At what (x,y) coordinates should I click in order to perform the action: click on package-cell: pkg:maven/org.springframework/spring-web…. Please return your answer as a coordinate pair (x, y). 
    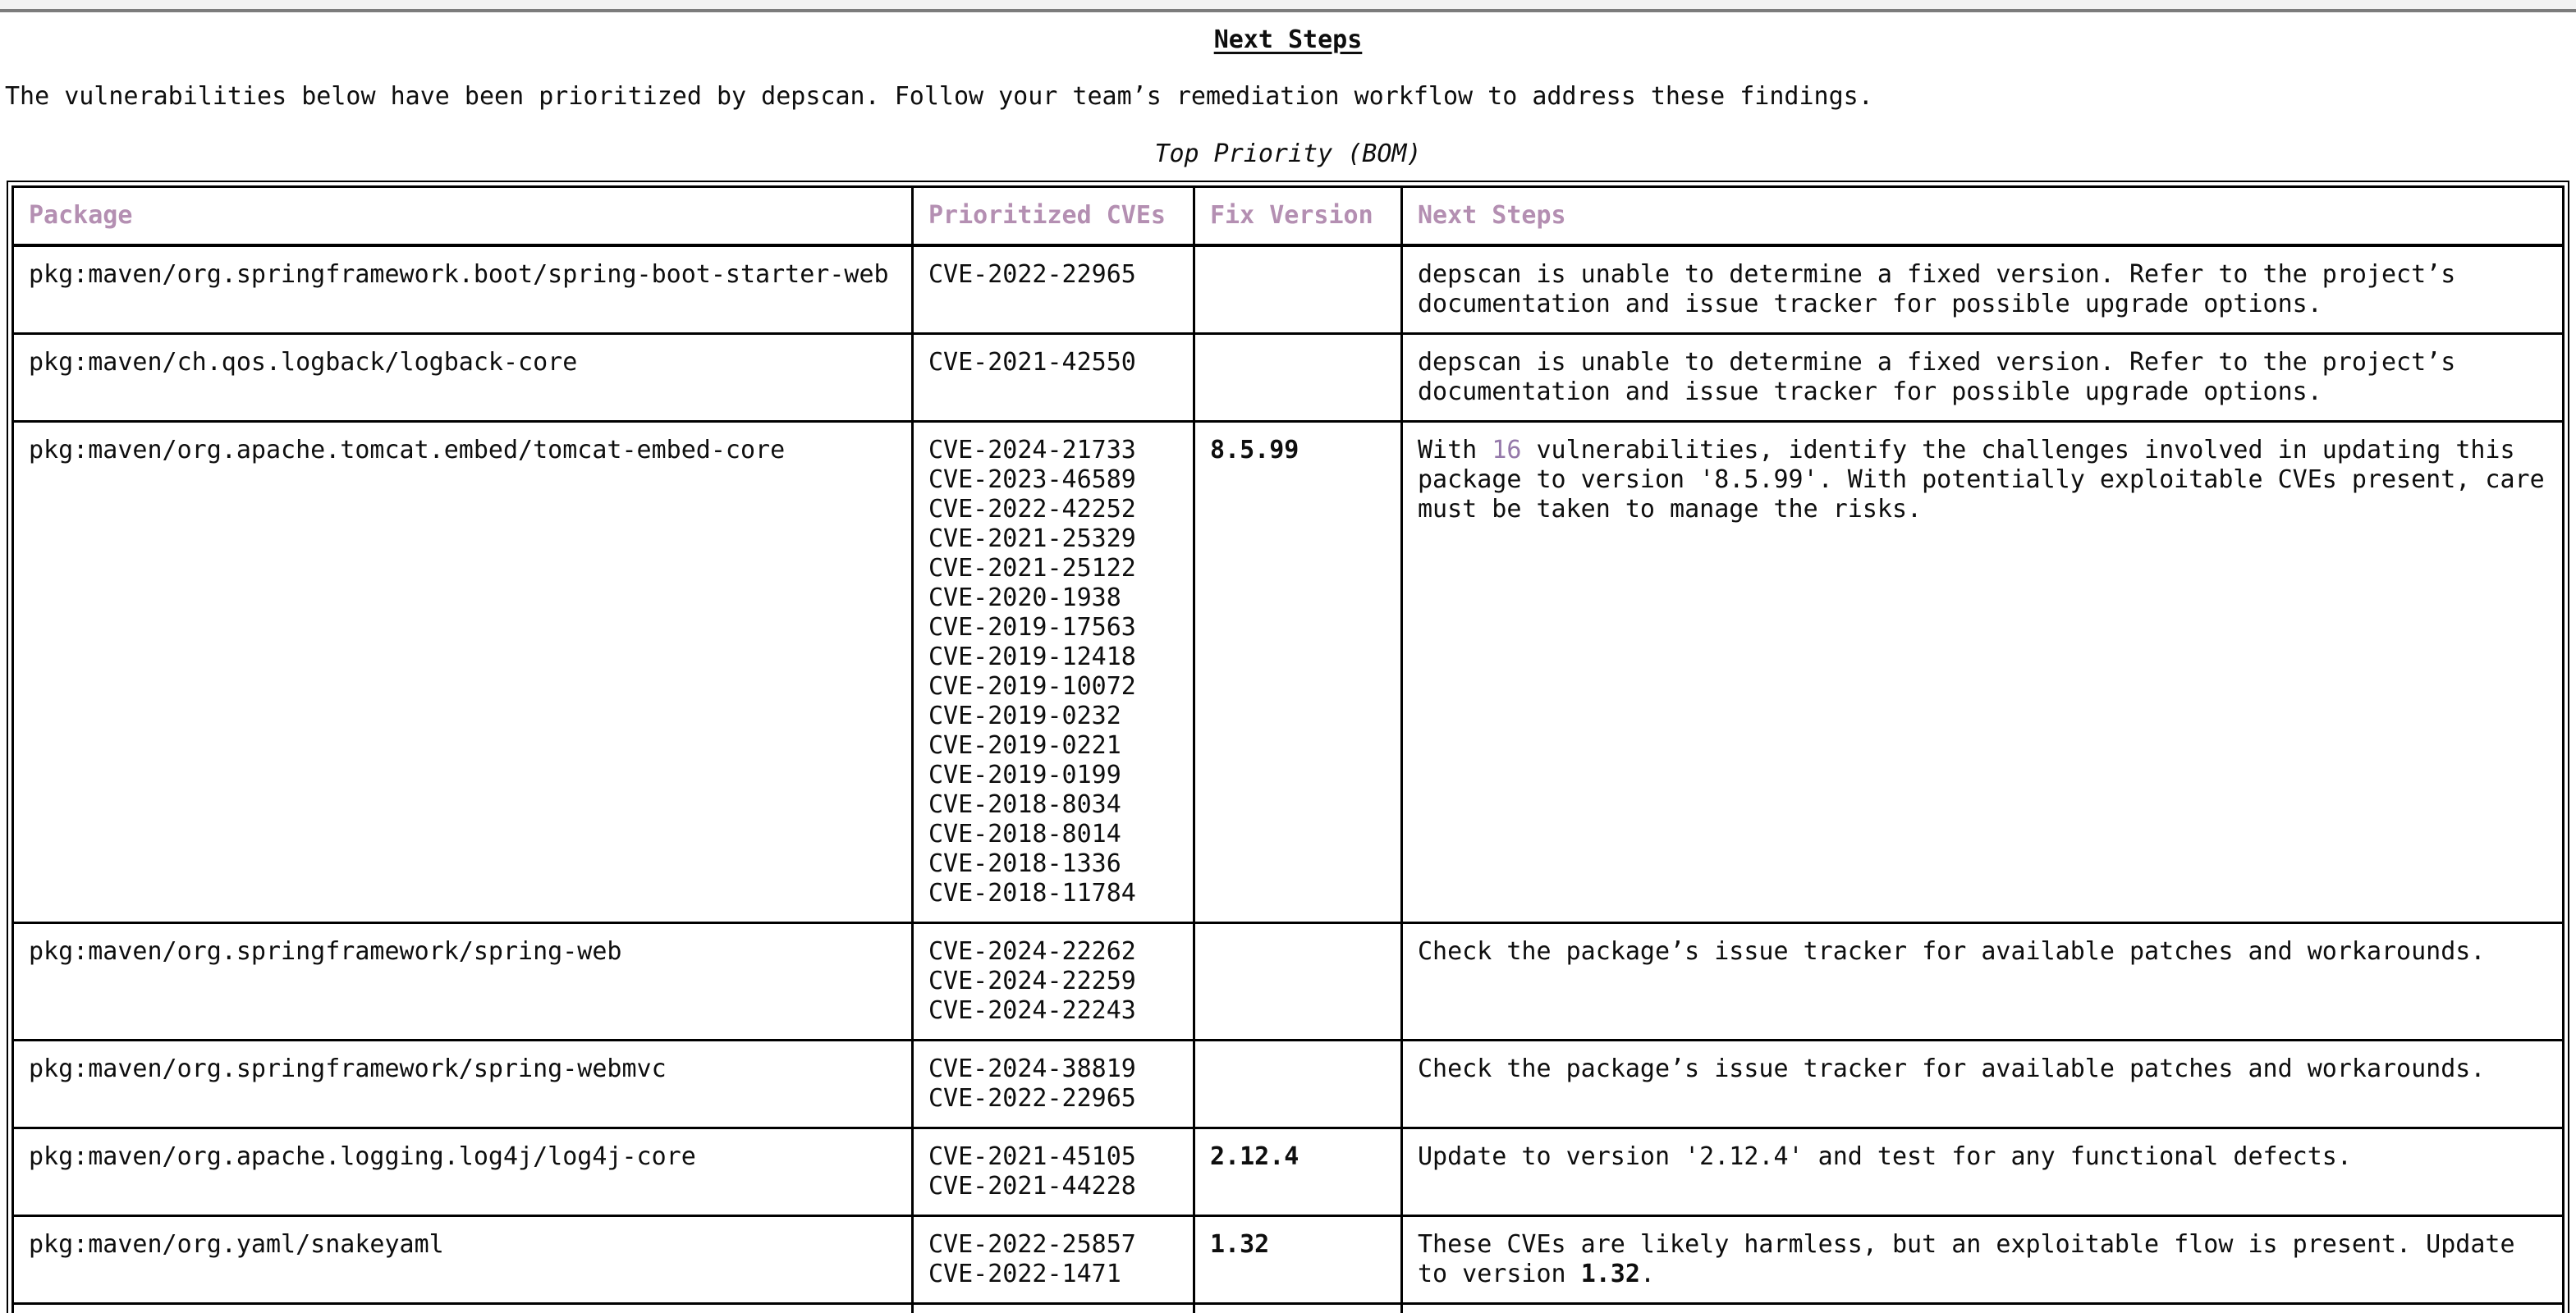
    Looking at the image, I should click on (462, 1084).